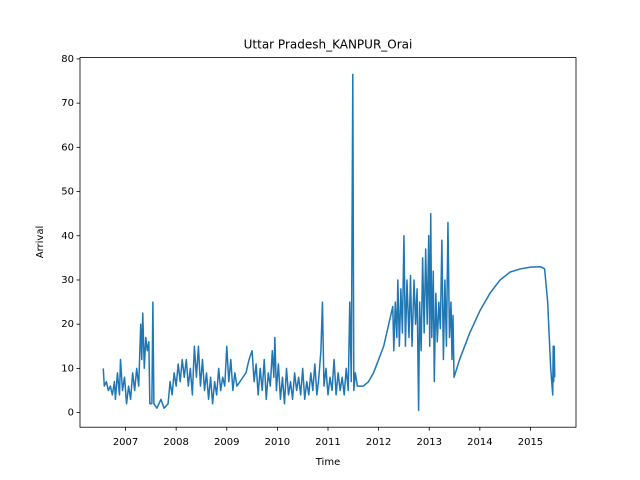  Describe the element at coordinates (277, 442) in the screenshot. I see `x-tick-label: 2010` at that location.